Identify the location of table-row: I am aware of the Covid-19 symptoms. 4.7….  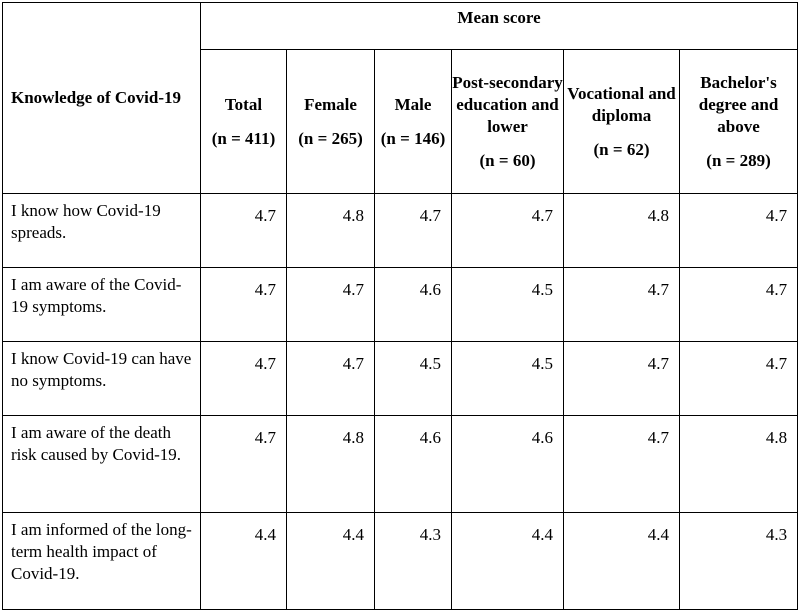
(400, 304).